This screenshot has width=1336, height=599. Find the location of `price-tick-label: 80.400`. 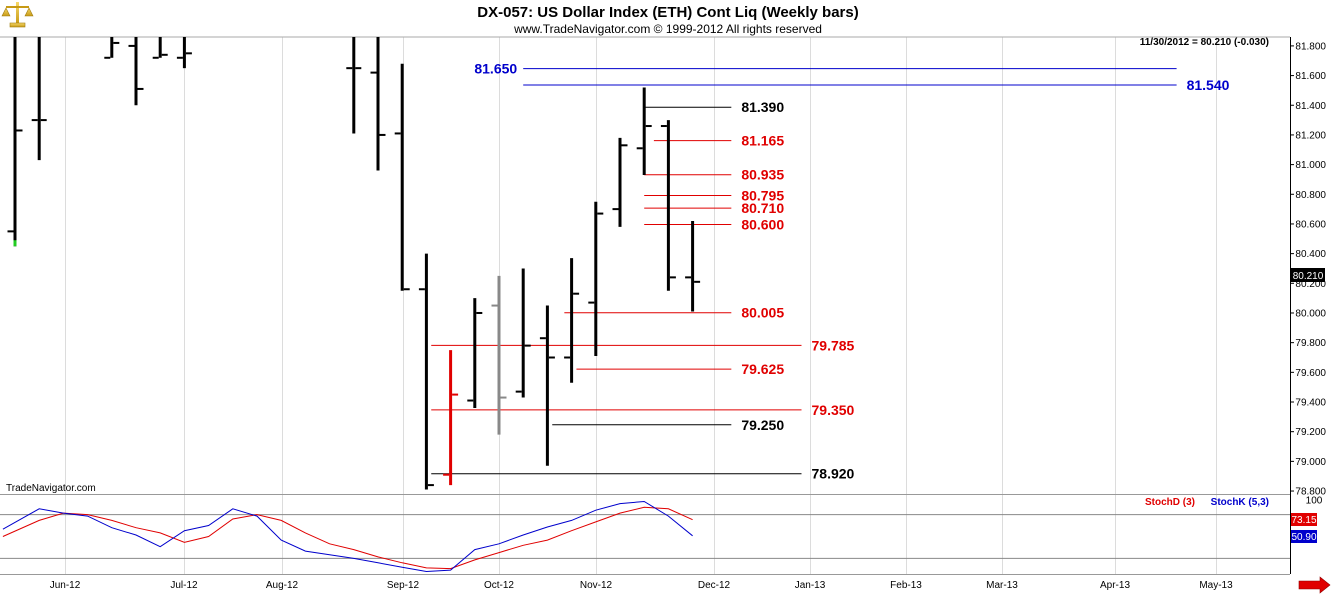

price-tick-label: 80.400 is located at coordinates (1310, 254).